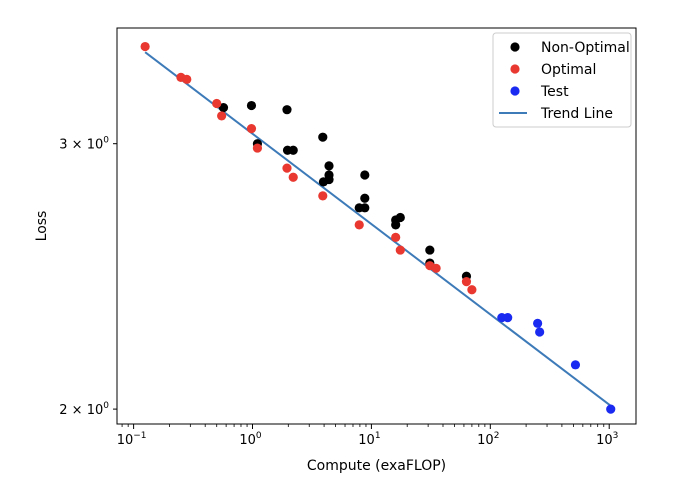 This screenshot has height=500, width=680. I want to click on legend-box, so click(562, 80).